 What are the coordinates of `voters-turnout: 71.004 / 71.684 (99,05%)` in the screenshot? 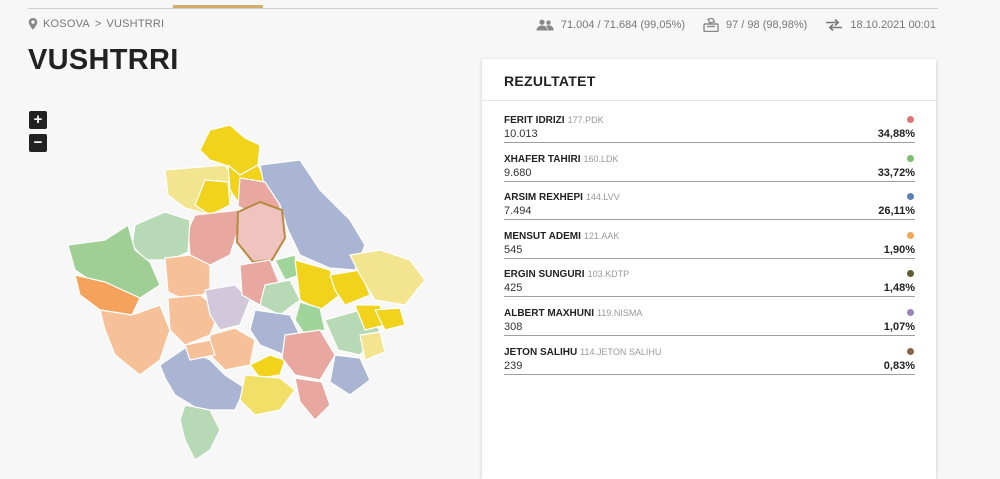 It's located at (623, 25).